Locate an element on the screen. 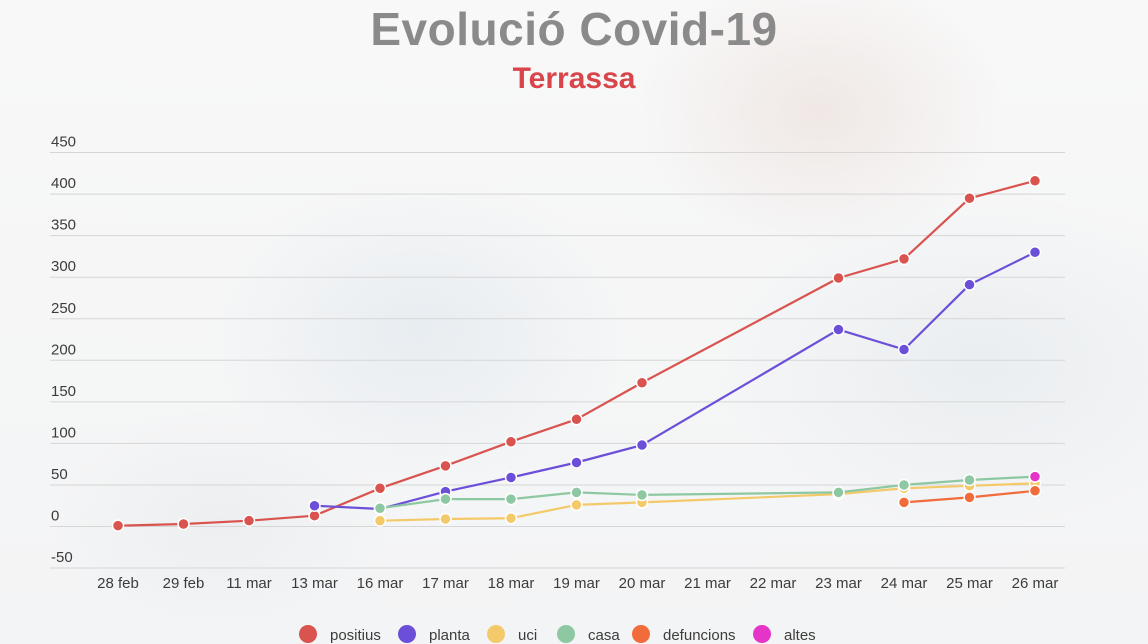  x-tick-label: 19 mar is located at coordinates (576, 583).